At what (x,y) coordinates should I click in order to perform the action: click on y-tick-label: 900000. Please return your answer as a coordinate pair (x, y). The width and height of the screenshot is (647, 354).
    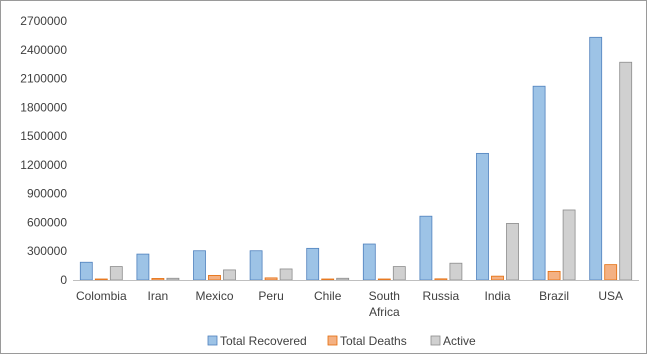
    Looking at the image, I should click on (47, 194).